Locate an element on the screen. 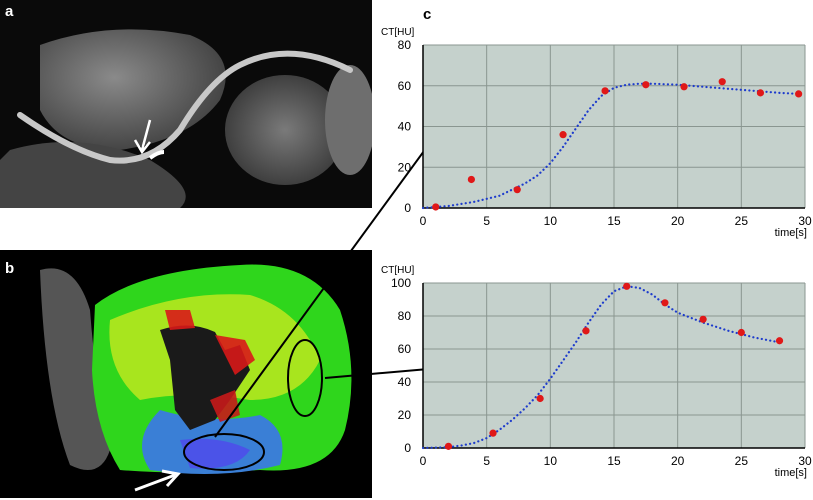 The height and width of the screenshot is (500, 813). arrow-marker-b is located at coordinates (157, 480).